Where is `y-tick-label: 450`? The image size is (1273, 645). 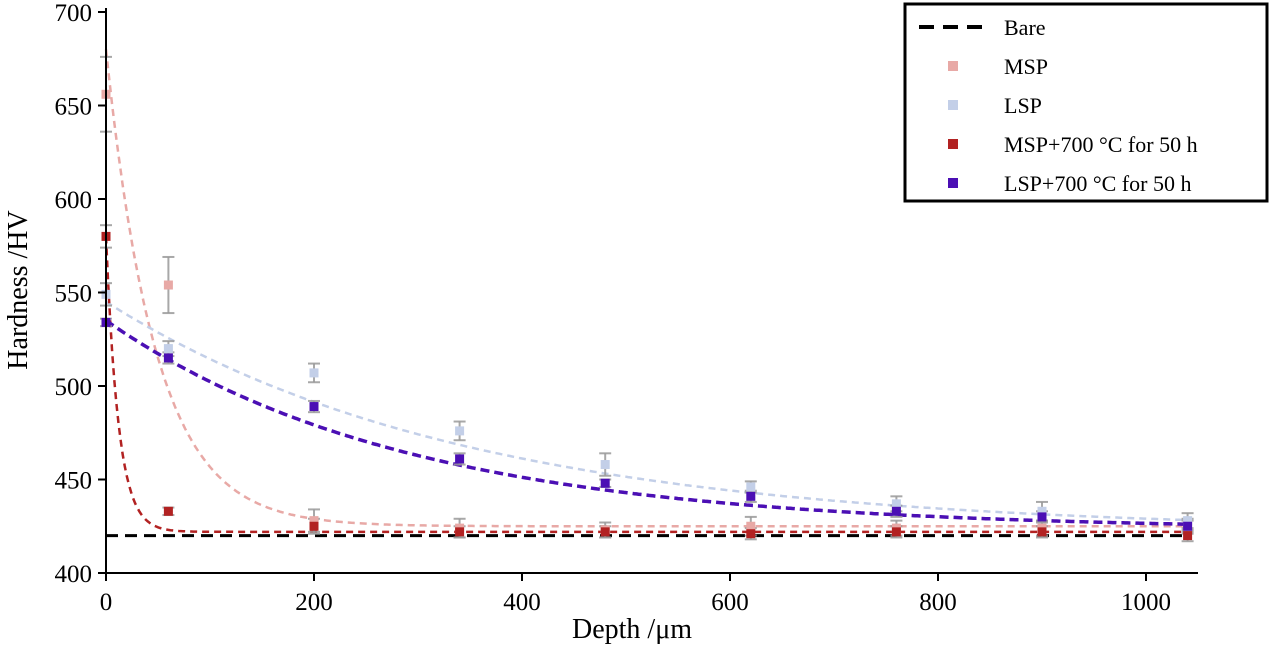
y-tick-label: 450 is located at coordinates (74, 481).